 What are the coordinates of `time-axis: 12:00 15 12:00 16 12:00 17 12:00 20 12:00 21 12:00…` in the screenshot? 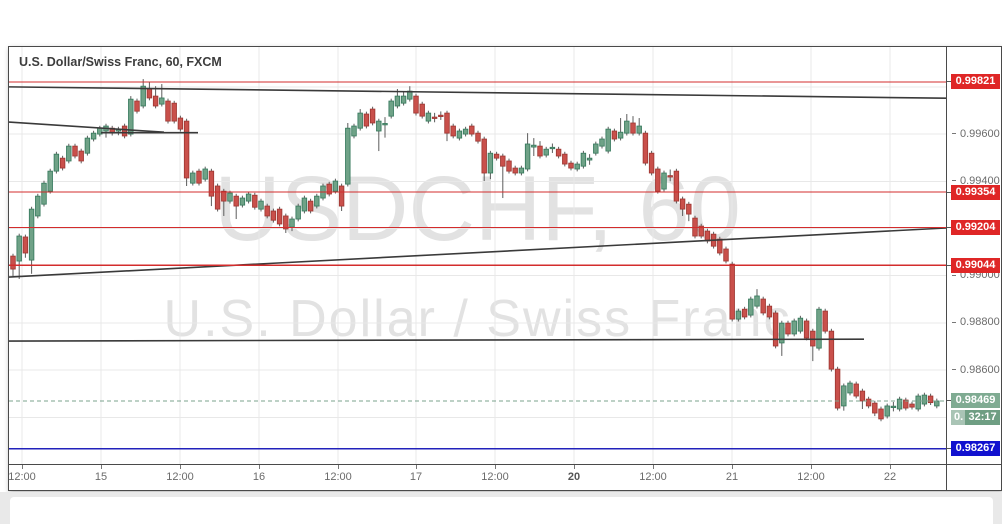 It's located at (477, 477).